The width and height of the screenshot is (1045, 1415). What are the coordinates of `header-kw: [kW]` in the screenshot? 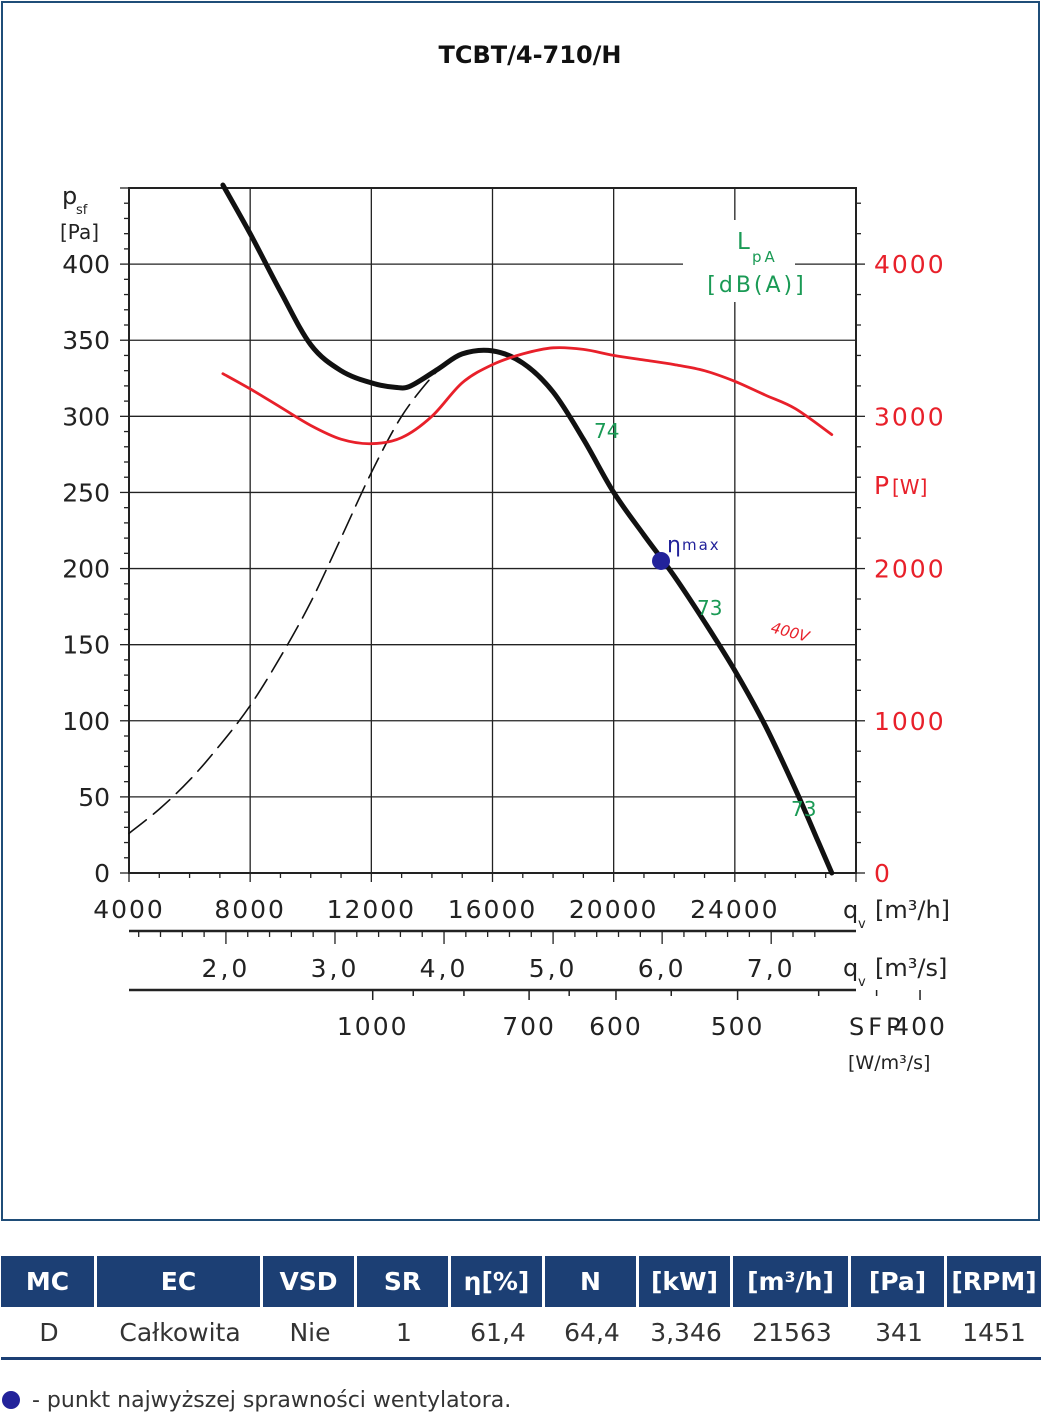 It's located at (686, 1281).